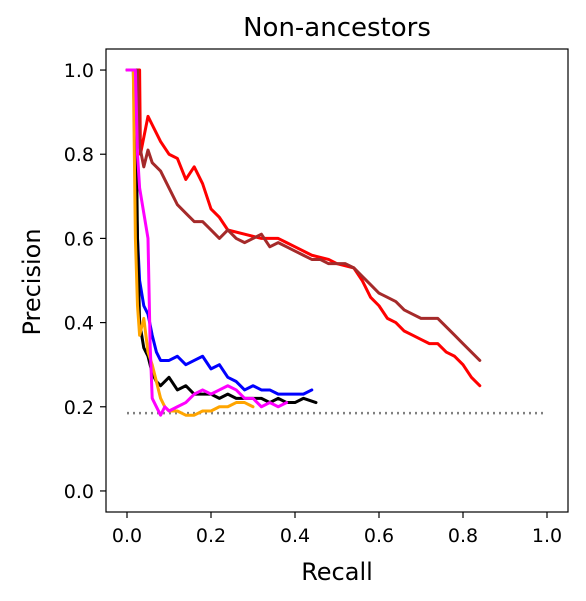 The height and width of the screenshot is (601, 586). What do you see at coordinates (79, 71) in the screenshot?
I see `y-tick-label: 1.0` at bounding box center [79, 71].